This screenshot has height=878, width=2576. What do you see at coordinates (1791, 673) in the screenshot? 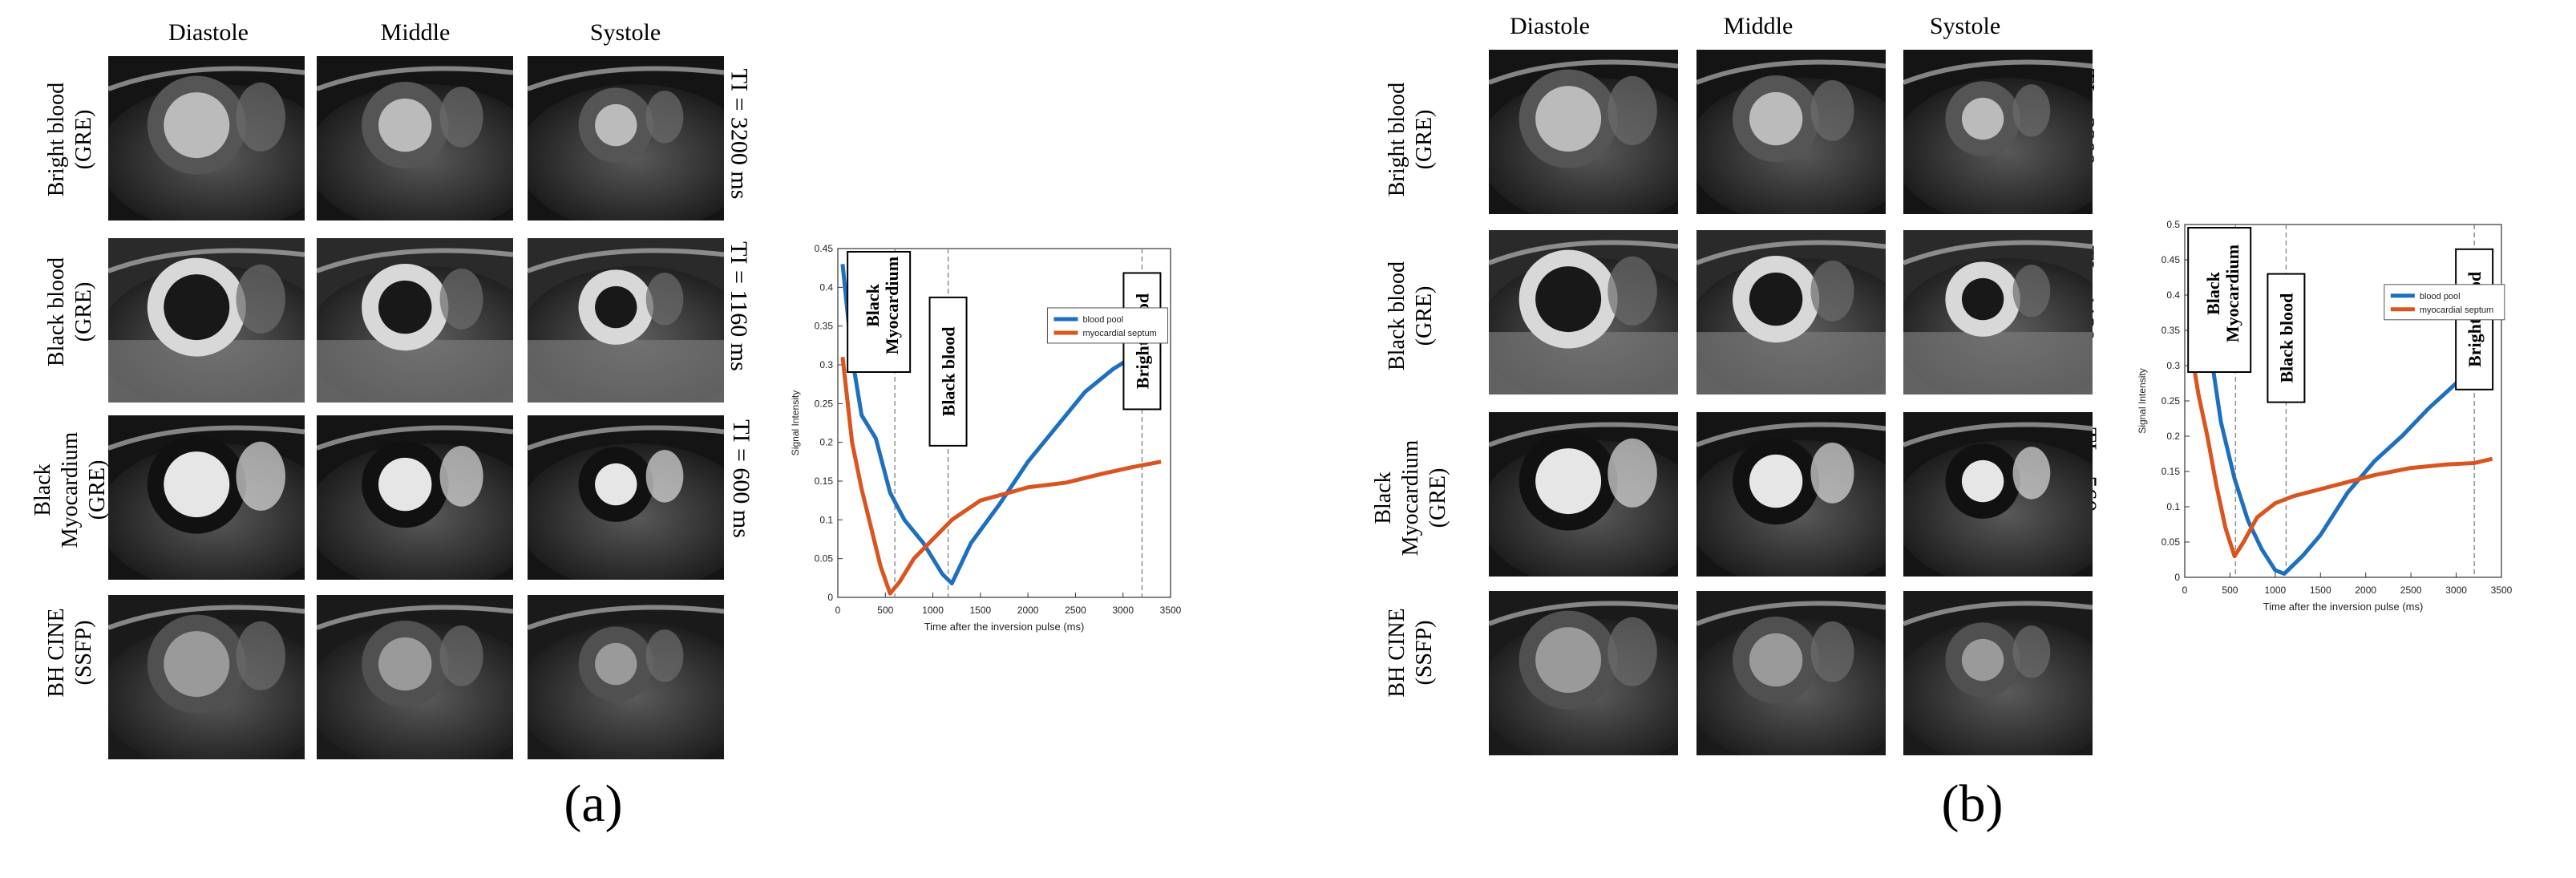
I see `mri-image-r4-c2` at bounding box center [1791, 673].